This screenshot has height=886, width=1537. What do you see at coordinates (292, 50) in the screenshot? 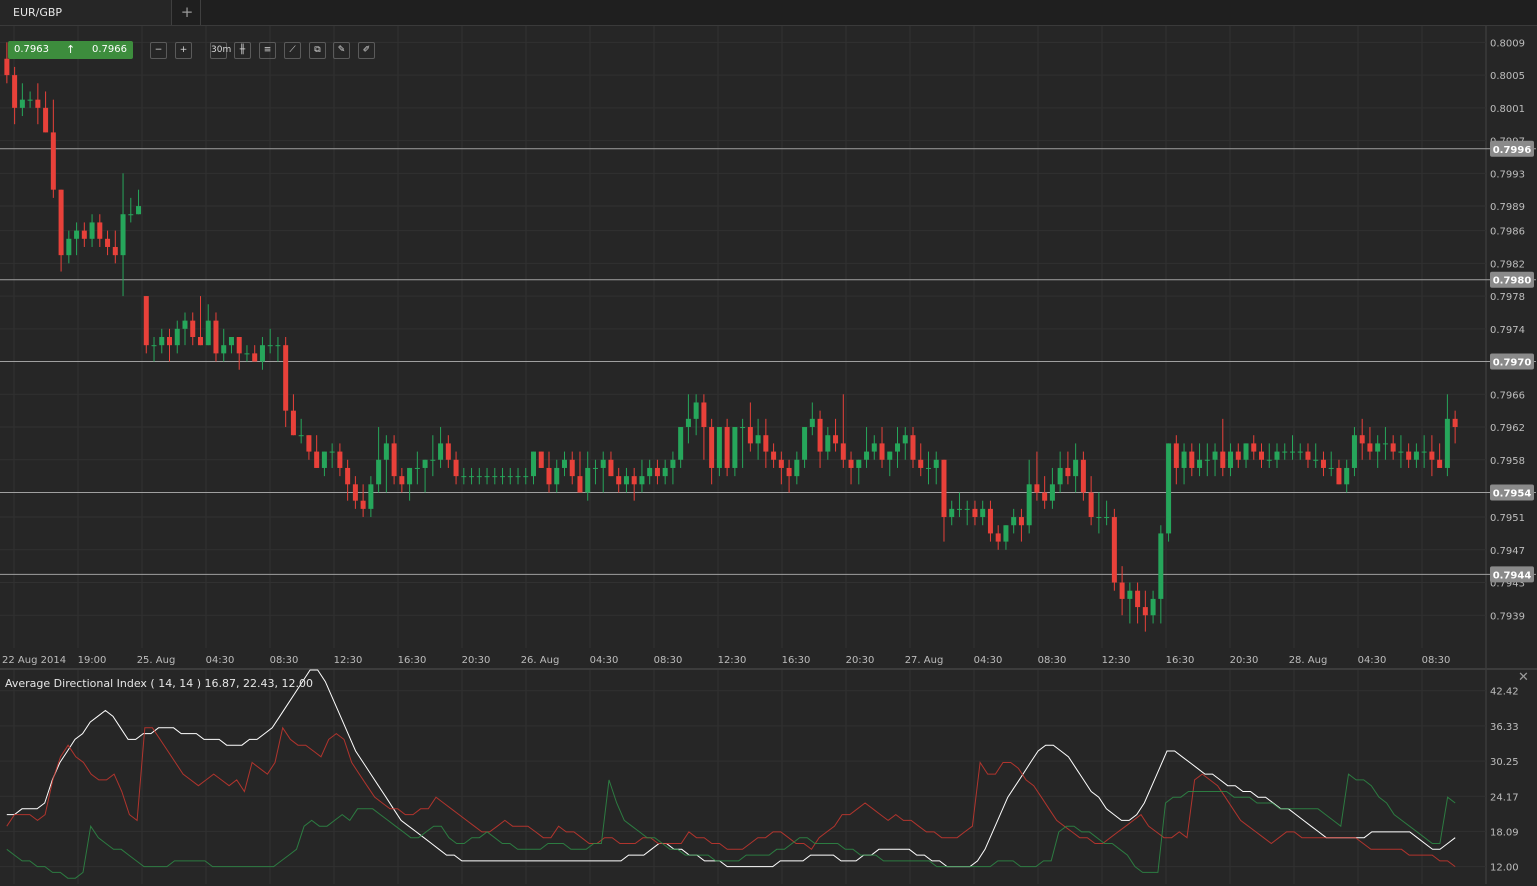
I see `trend-line-button: ⟋` at bounding box center [292, 50].